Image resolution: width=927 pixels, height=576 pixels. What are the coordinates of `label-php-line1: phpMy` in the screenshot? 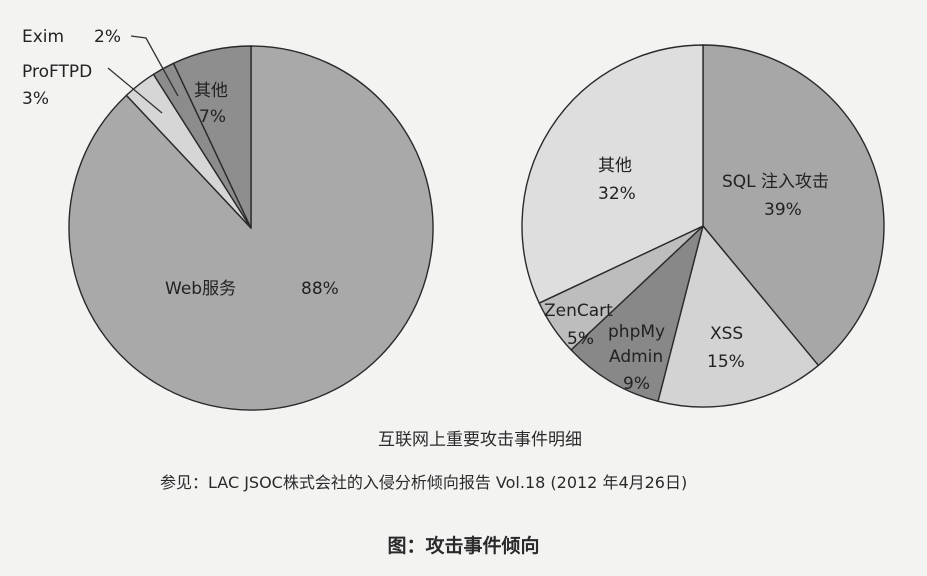 It's located at (636, 332).